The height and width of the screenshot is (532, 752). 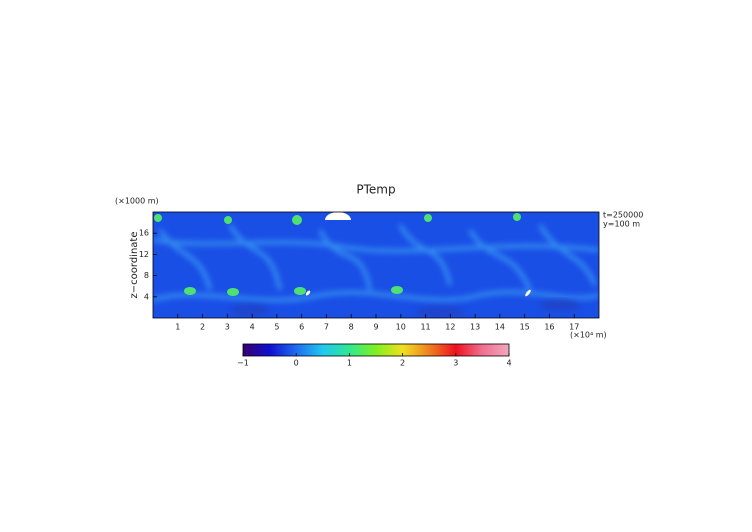 I want to click on x-tick-label: 1, so click(x=177, y=327).